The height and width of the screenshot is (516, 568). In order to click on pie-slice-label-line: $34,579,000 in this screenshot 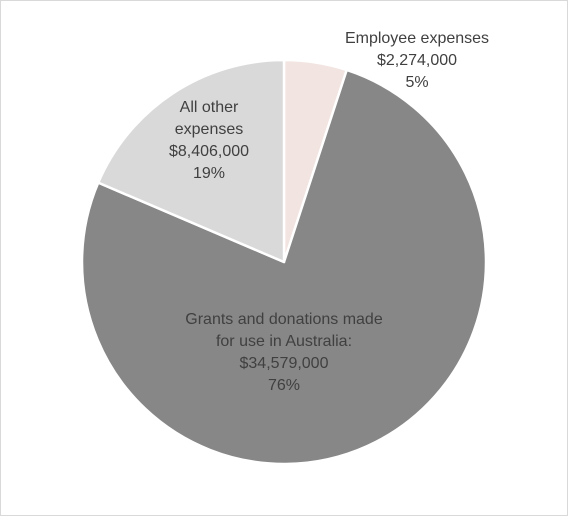, I will do `click(284, 363)`.